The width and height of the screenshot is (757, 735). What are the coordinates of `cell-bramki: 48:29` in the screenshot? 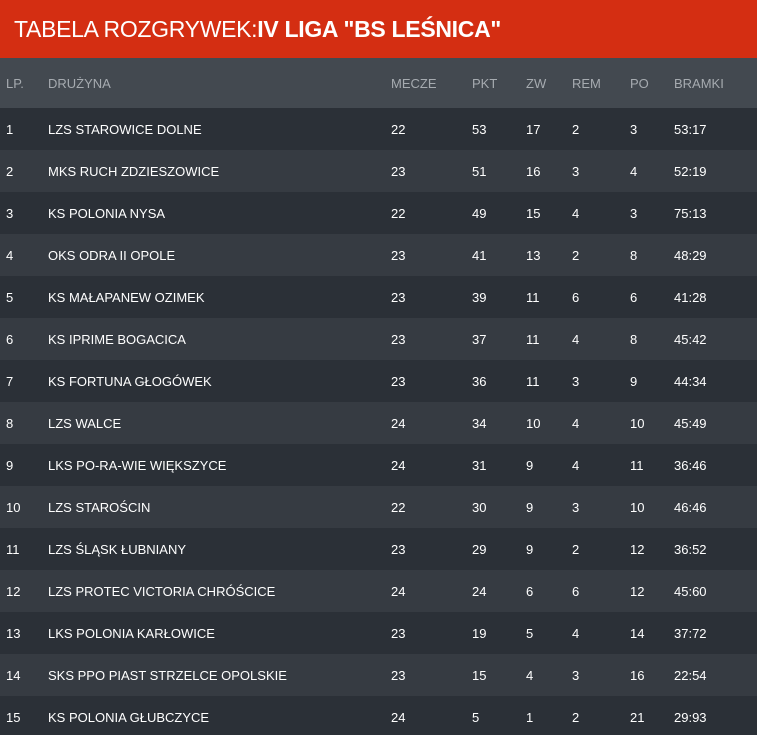 It's located at (690, 255).